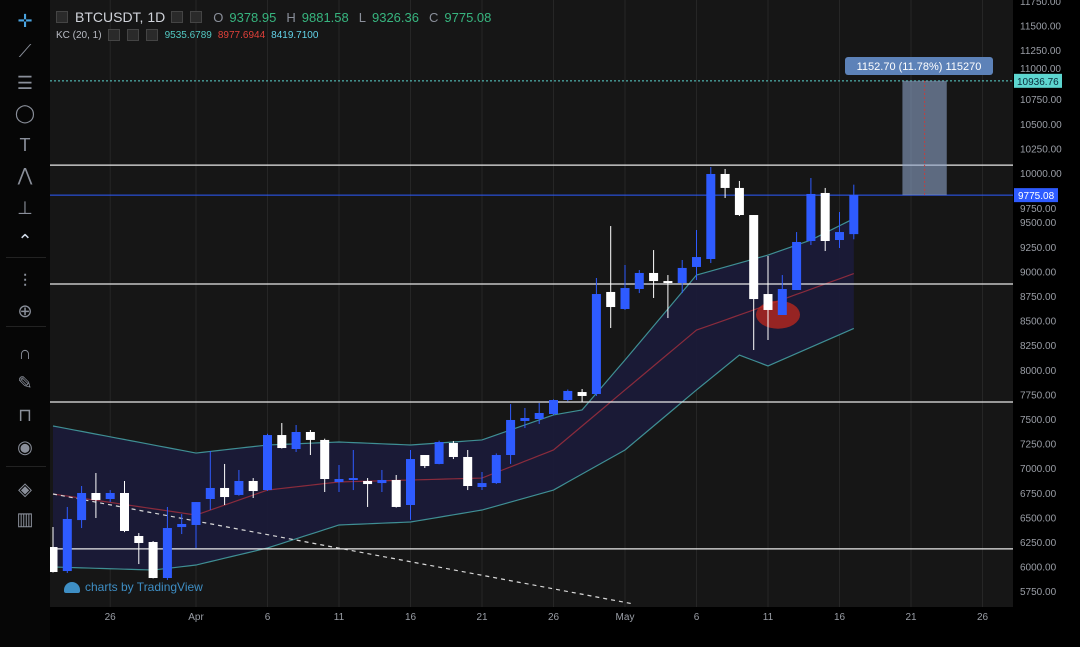 The image size is (1080, 647). Describe the element at coordinates (25, 144) in the screenshot. I see `text-icon: T` at that location.